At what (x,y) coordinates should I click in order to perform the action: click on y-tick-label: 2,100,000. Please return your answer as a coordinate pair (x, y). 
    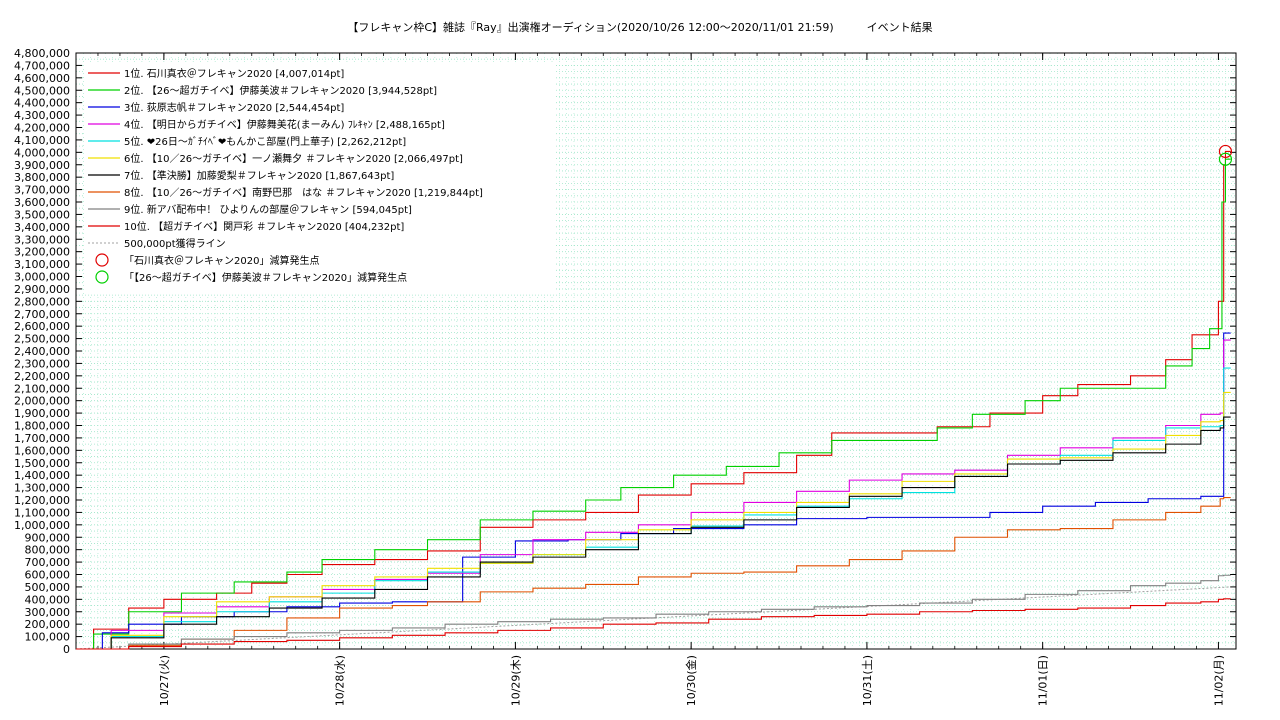
    Looking at the image, I should click on (42, 388).